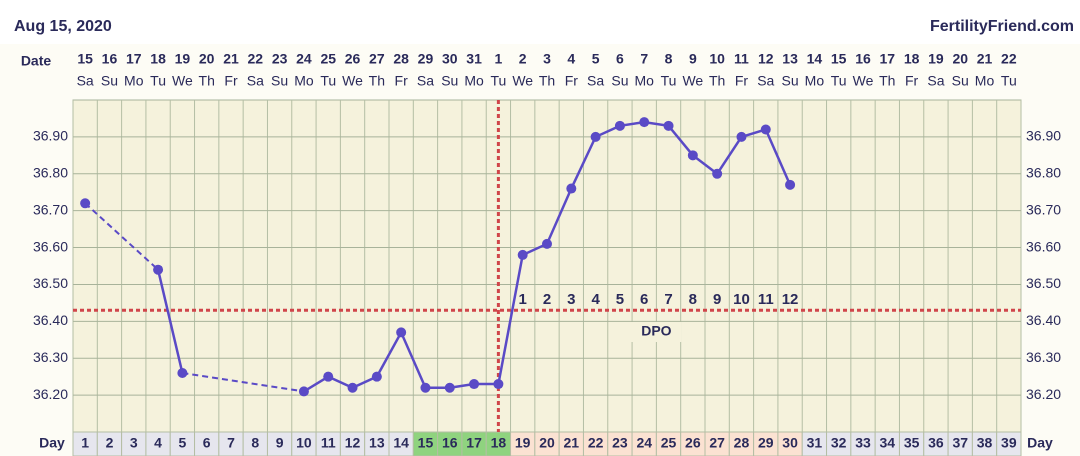 The height and width of the screenshot is (456, 1080). What do you see at coordinates (547, 59) in the screenshot?
I see `date-label: 3` at bounding box center [547, 59].